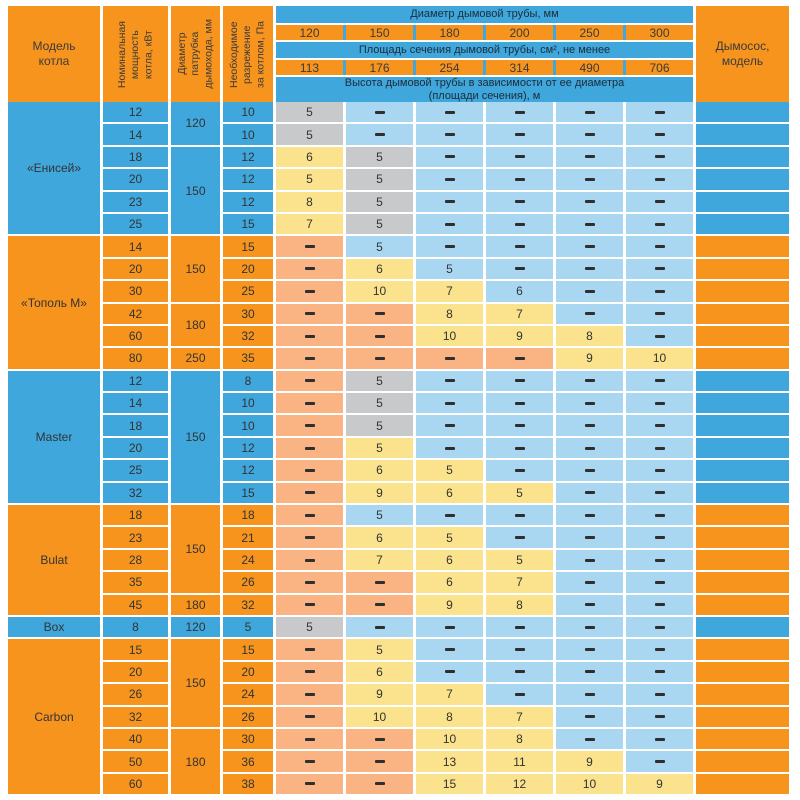  I want to click on height-cell: 8, so click(519, 739).